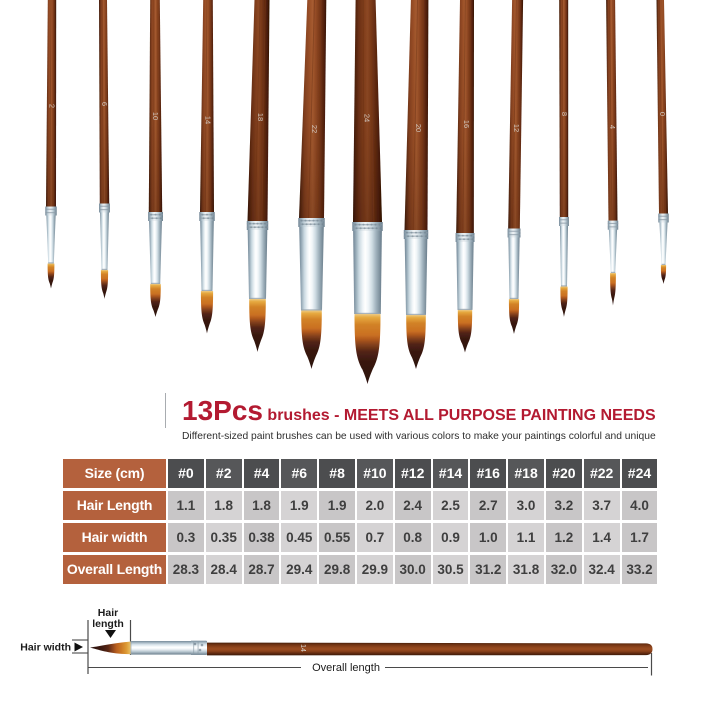 The image size is (720, 720). What do you see at coordinates (260, 117) in the screenshot?
I see `svg-text: 18` at bounding box center [260, 117].